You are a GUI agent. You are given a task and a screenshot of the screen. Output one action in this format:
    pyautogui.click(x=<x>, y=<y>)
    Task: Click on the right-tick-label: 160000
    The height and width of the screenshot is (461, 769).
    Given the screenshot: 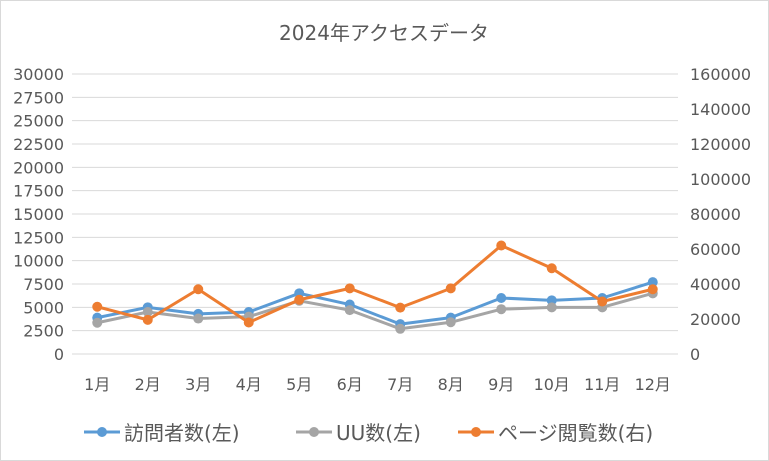 What is the action you would take?
    pyautogui.click(x=720, y=74)
    